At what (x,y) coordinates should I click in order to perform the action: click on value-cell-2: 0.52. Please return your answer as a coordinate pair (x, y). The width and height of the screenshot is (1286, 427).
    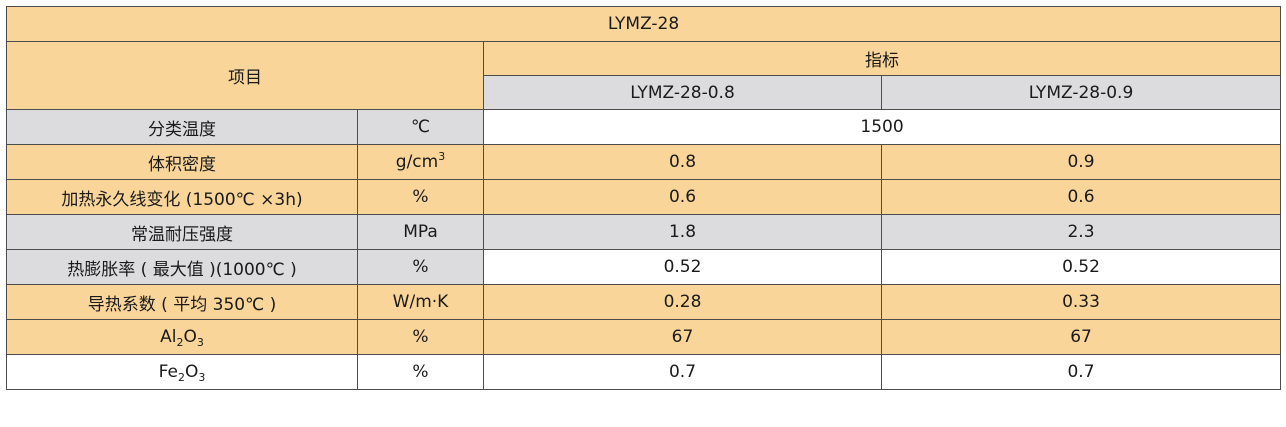
    Looking at the image, I should click on (1081, 267).